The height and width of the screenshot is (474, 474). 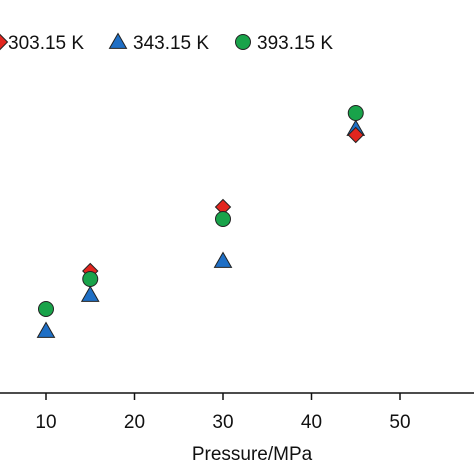 I want to click on legend-marker-triangle, so click(x=118, y=40).